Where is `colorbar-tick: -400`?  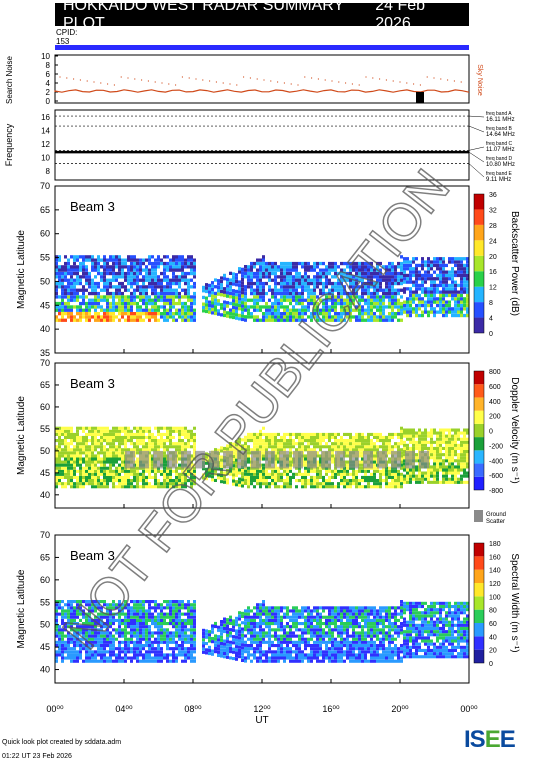
colorbar-tick: -400 is located at coordinates (496, 461).